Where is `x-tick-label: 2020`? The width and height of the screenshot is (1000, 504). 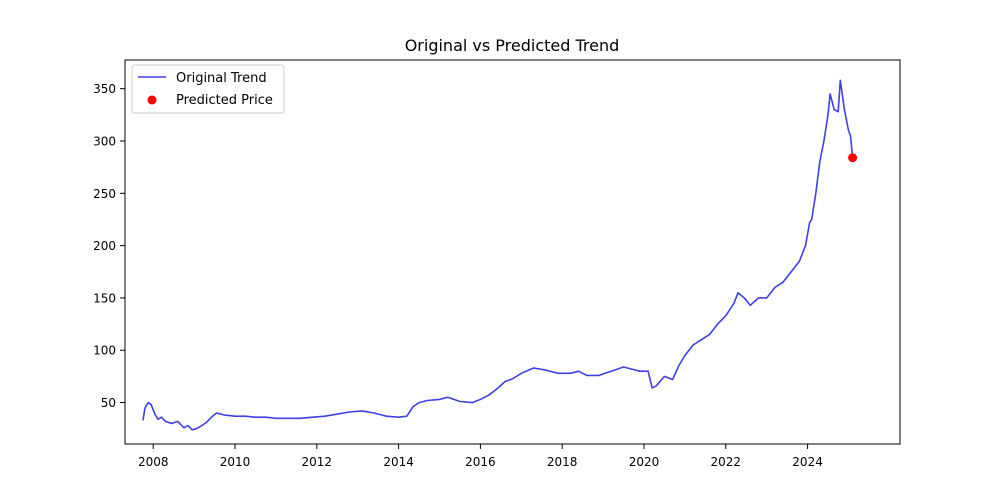 x-tick-label: 2020 is located at coordinates (644, 462).